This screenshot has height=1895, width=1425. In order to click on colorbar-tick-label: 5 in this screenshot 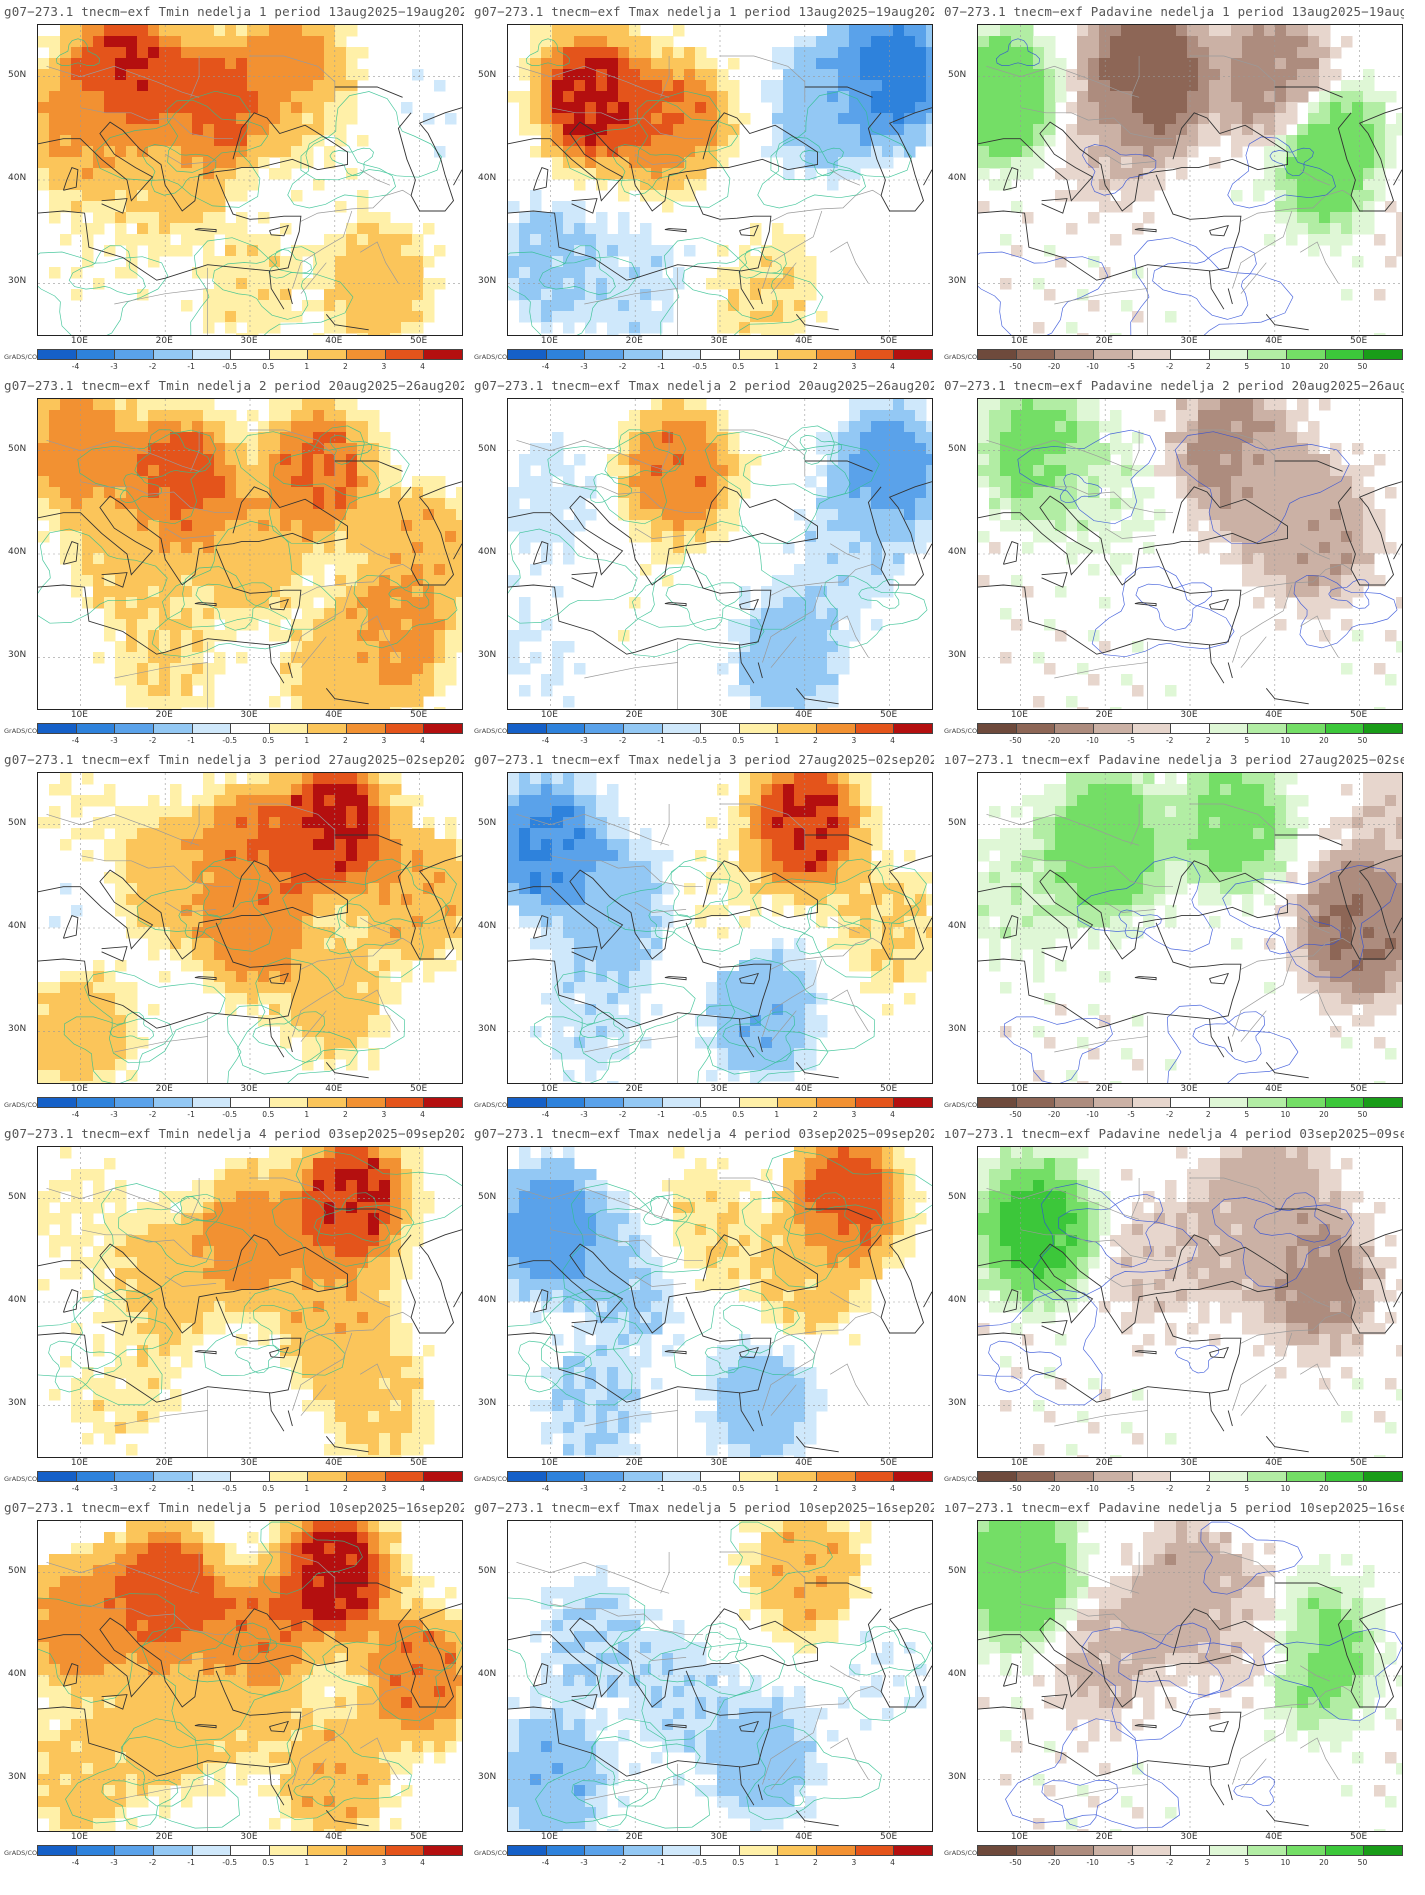, I will do `click(1247, 366)`.